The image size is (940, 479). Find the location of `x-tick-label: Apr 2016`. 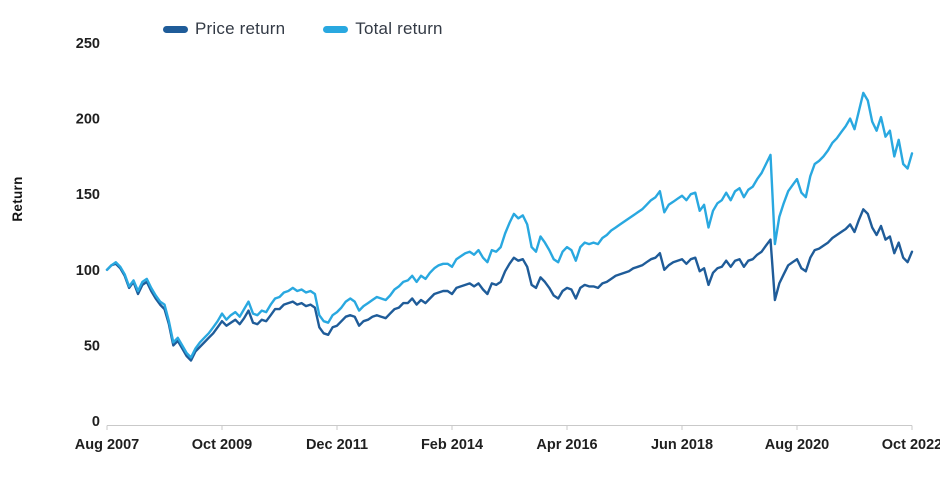

x-tick-label: Apr 2016 is located at coordinates (566, 445).